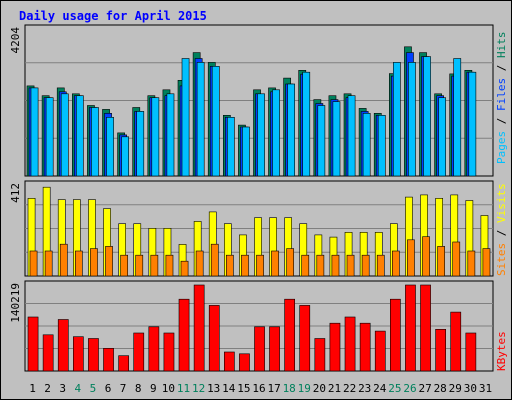 The height and width of the screenshot is (400, 512). Describe the element at coordinates (93, 388) in the screenshot. I see `x-tick-label: 5` at that location.